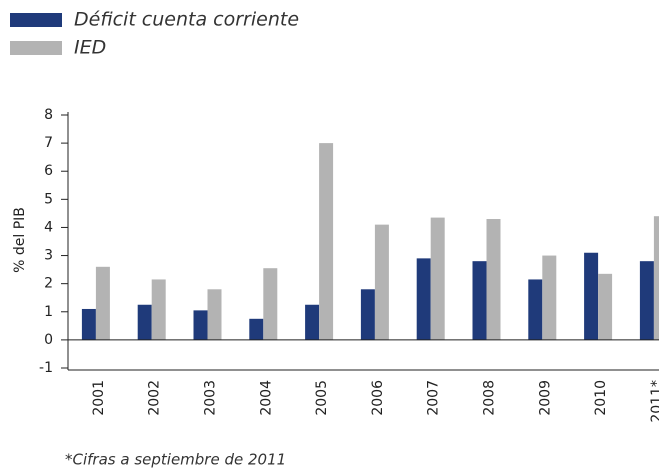 The height and width of the screenshot is (471, 659). I want to click on y-tick-label: 7, so click(48, 143).